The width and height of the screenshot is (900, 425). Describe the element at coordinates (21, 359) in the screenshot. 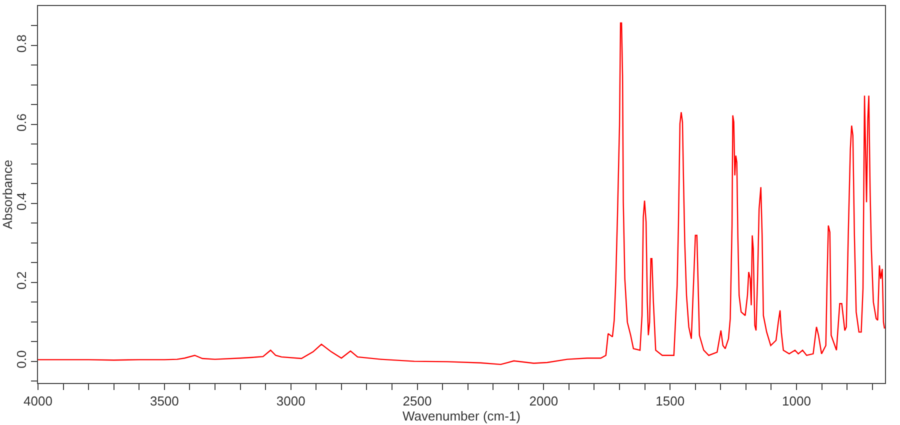

I see `y-tick-label: 0.0` at that location.